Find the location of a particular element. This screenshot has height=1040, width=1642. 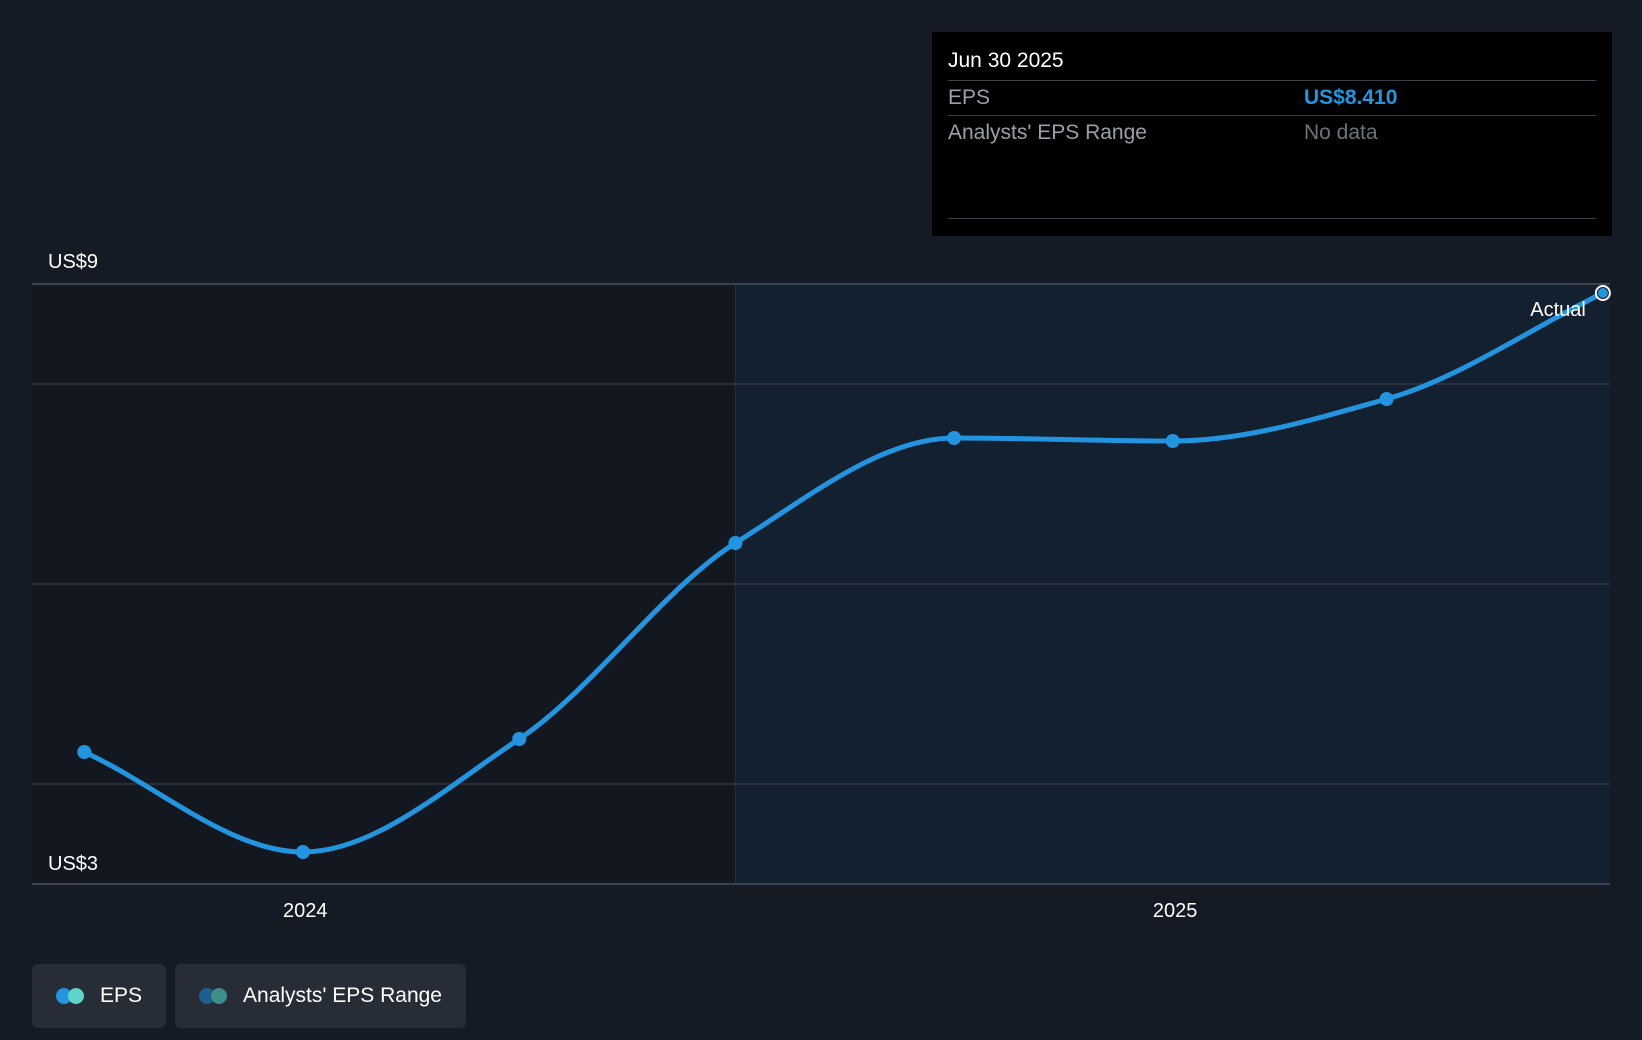

chart-legend: EPS Analysts' EPS Range is located at coordinates (249, 996).